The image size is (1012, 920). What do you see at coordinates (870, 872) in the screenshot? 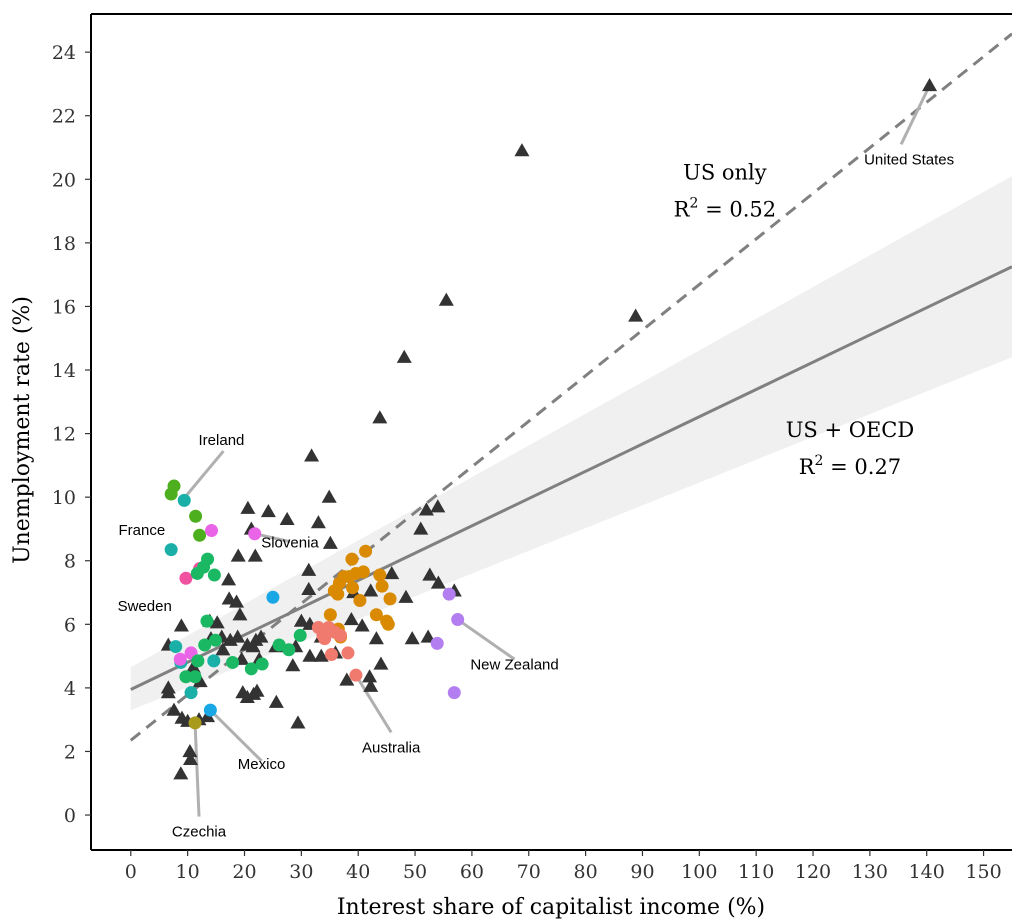
I see `x-tick-label: 130` at bounding box center [870, 872].